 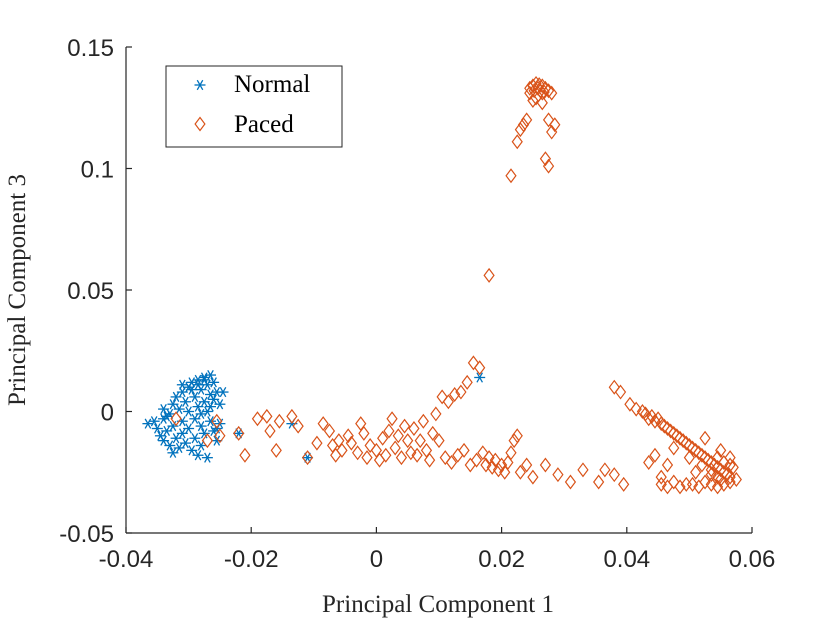 I want to click on y-axis-title: Principal Component 3, so click(x=17, y=290).